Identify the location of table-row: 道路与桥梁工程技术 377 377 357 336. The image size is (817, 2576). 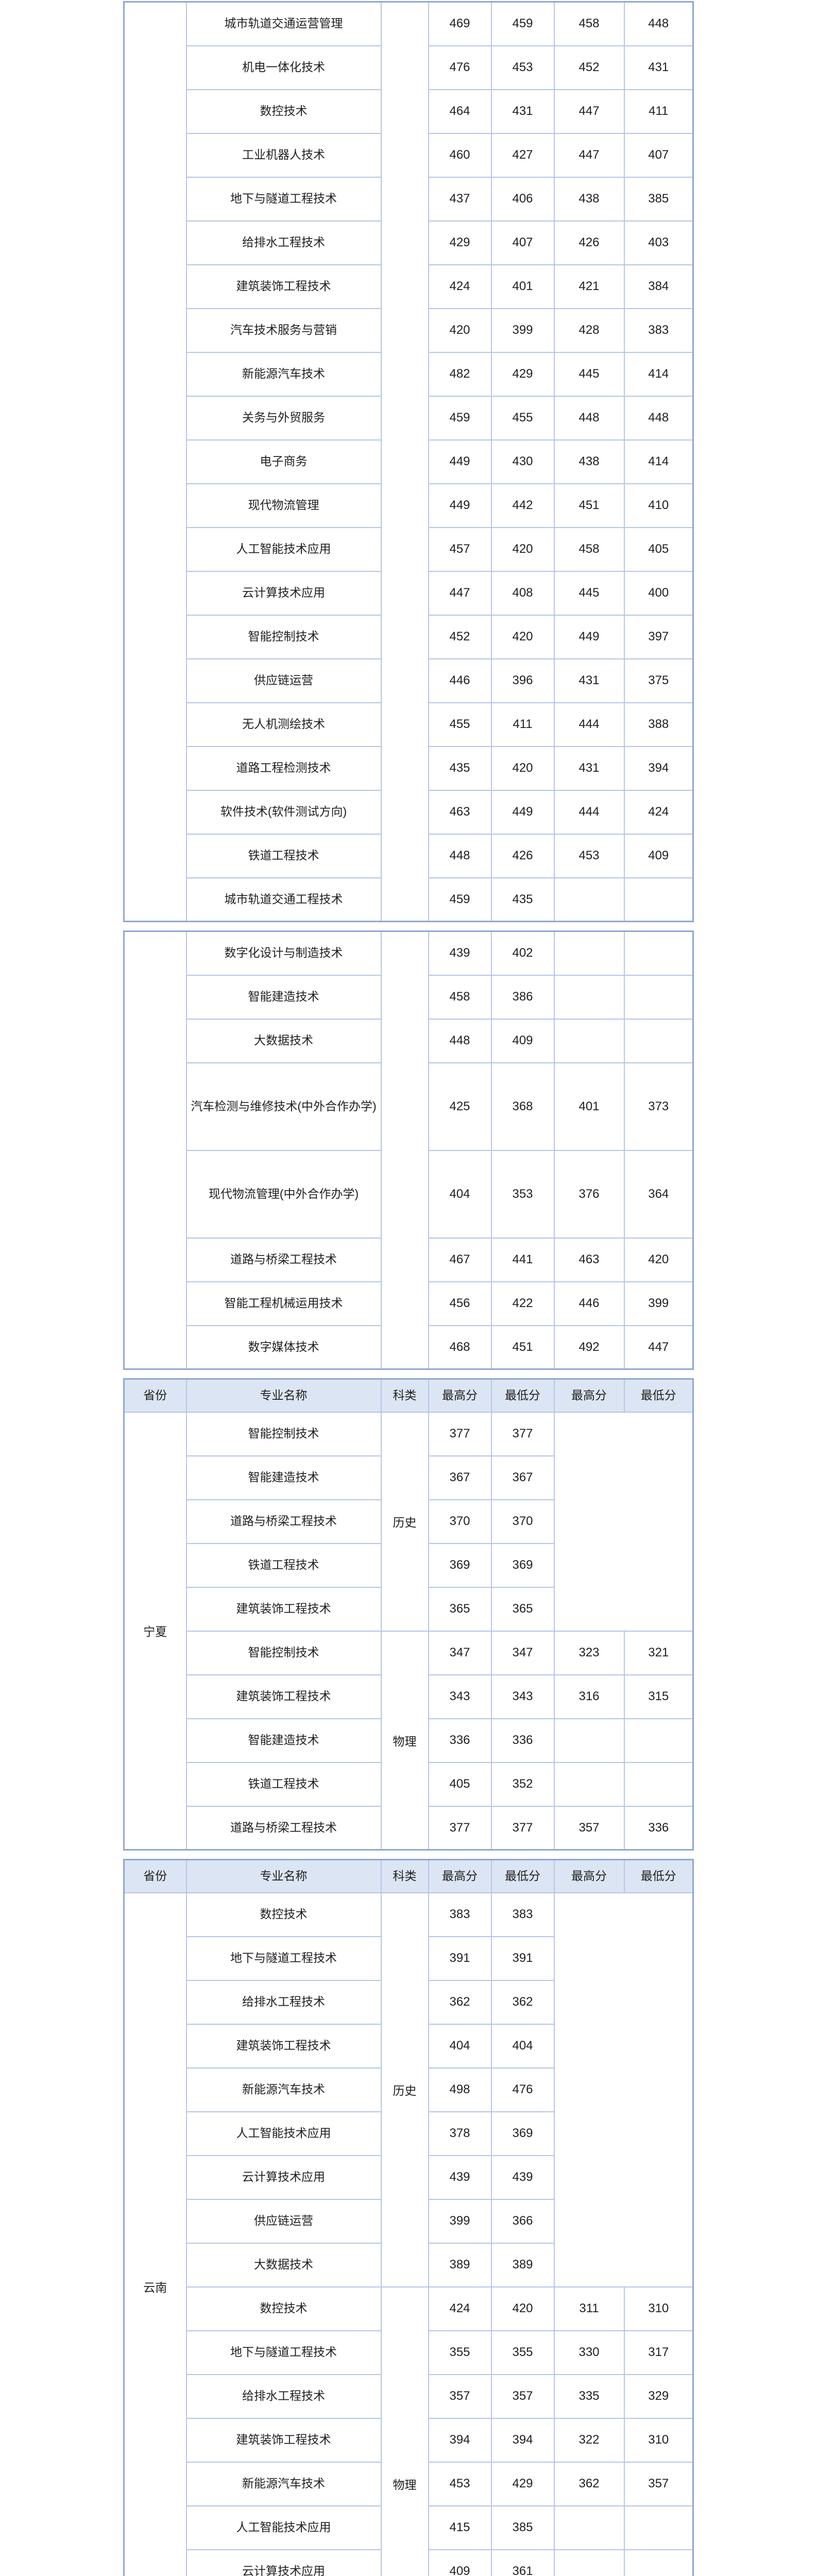
(409, 1828).